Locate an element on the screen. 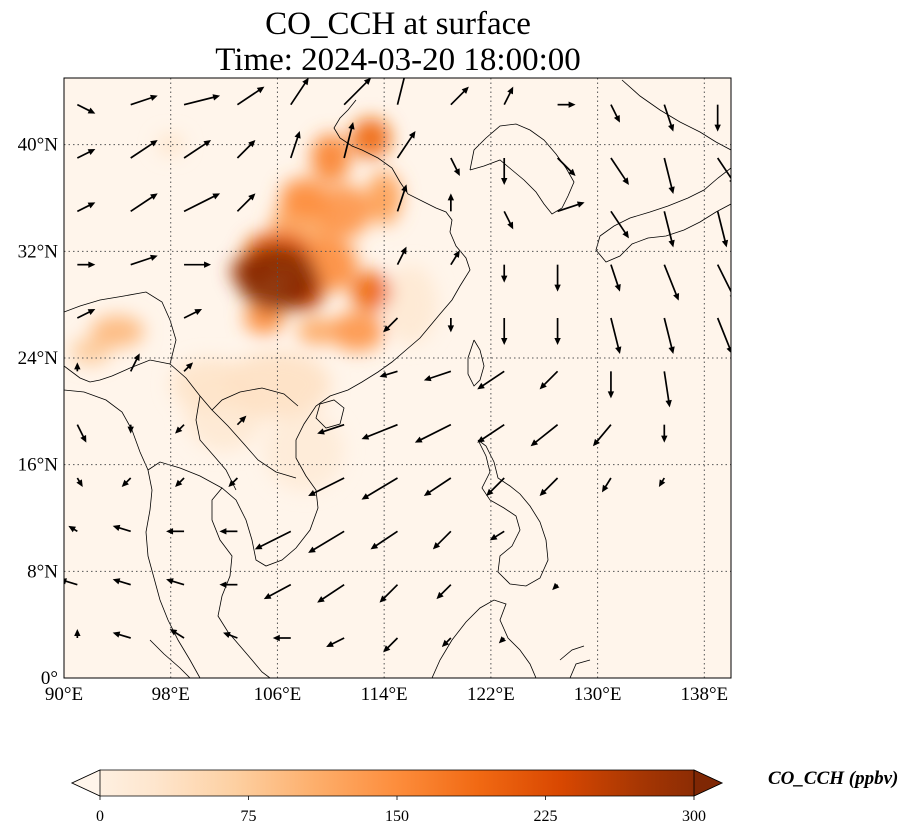 Image resolution: width=921 pixels, height=836 pixels. latitude-tick-label: 32°N is located at coordinates (38, 251).